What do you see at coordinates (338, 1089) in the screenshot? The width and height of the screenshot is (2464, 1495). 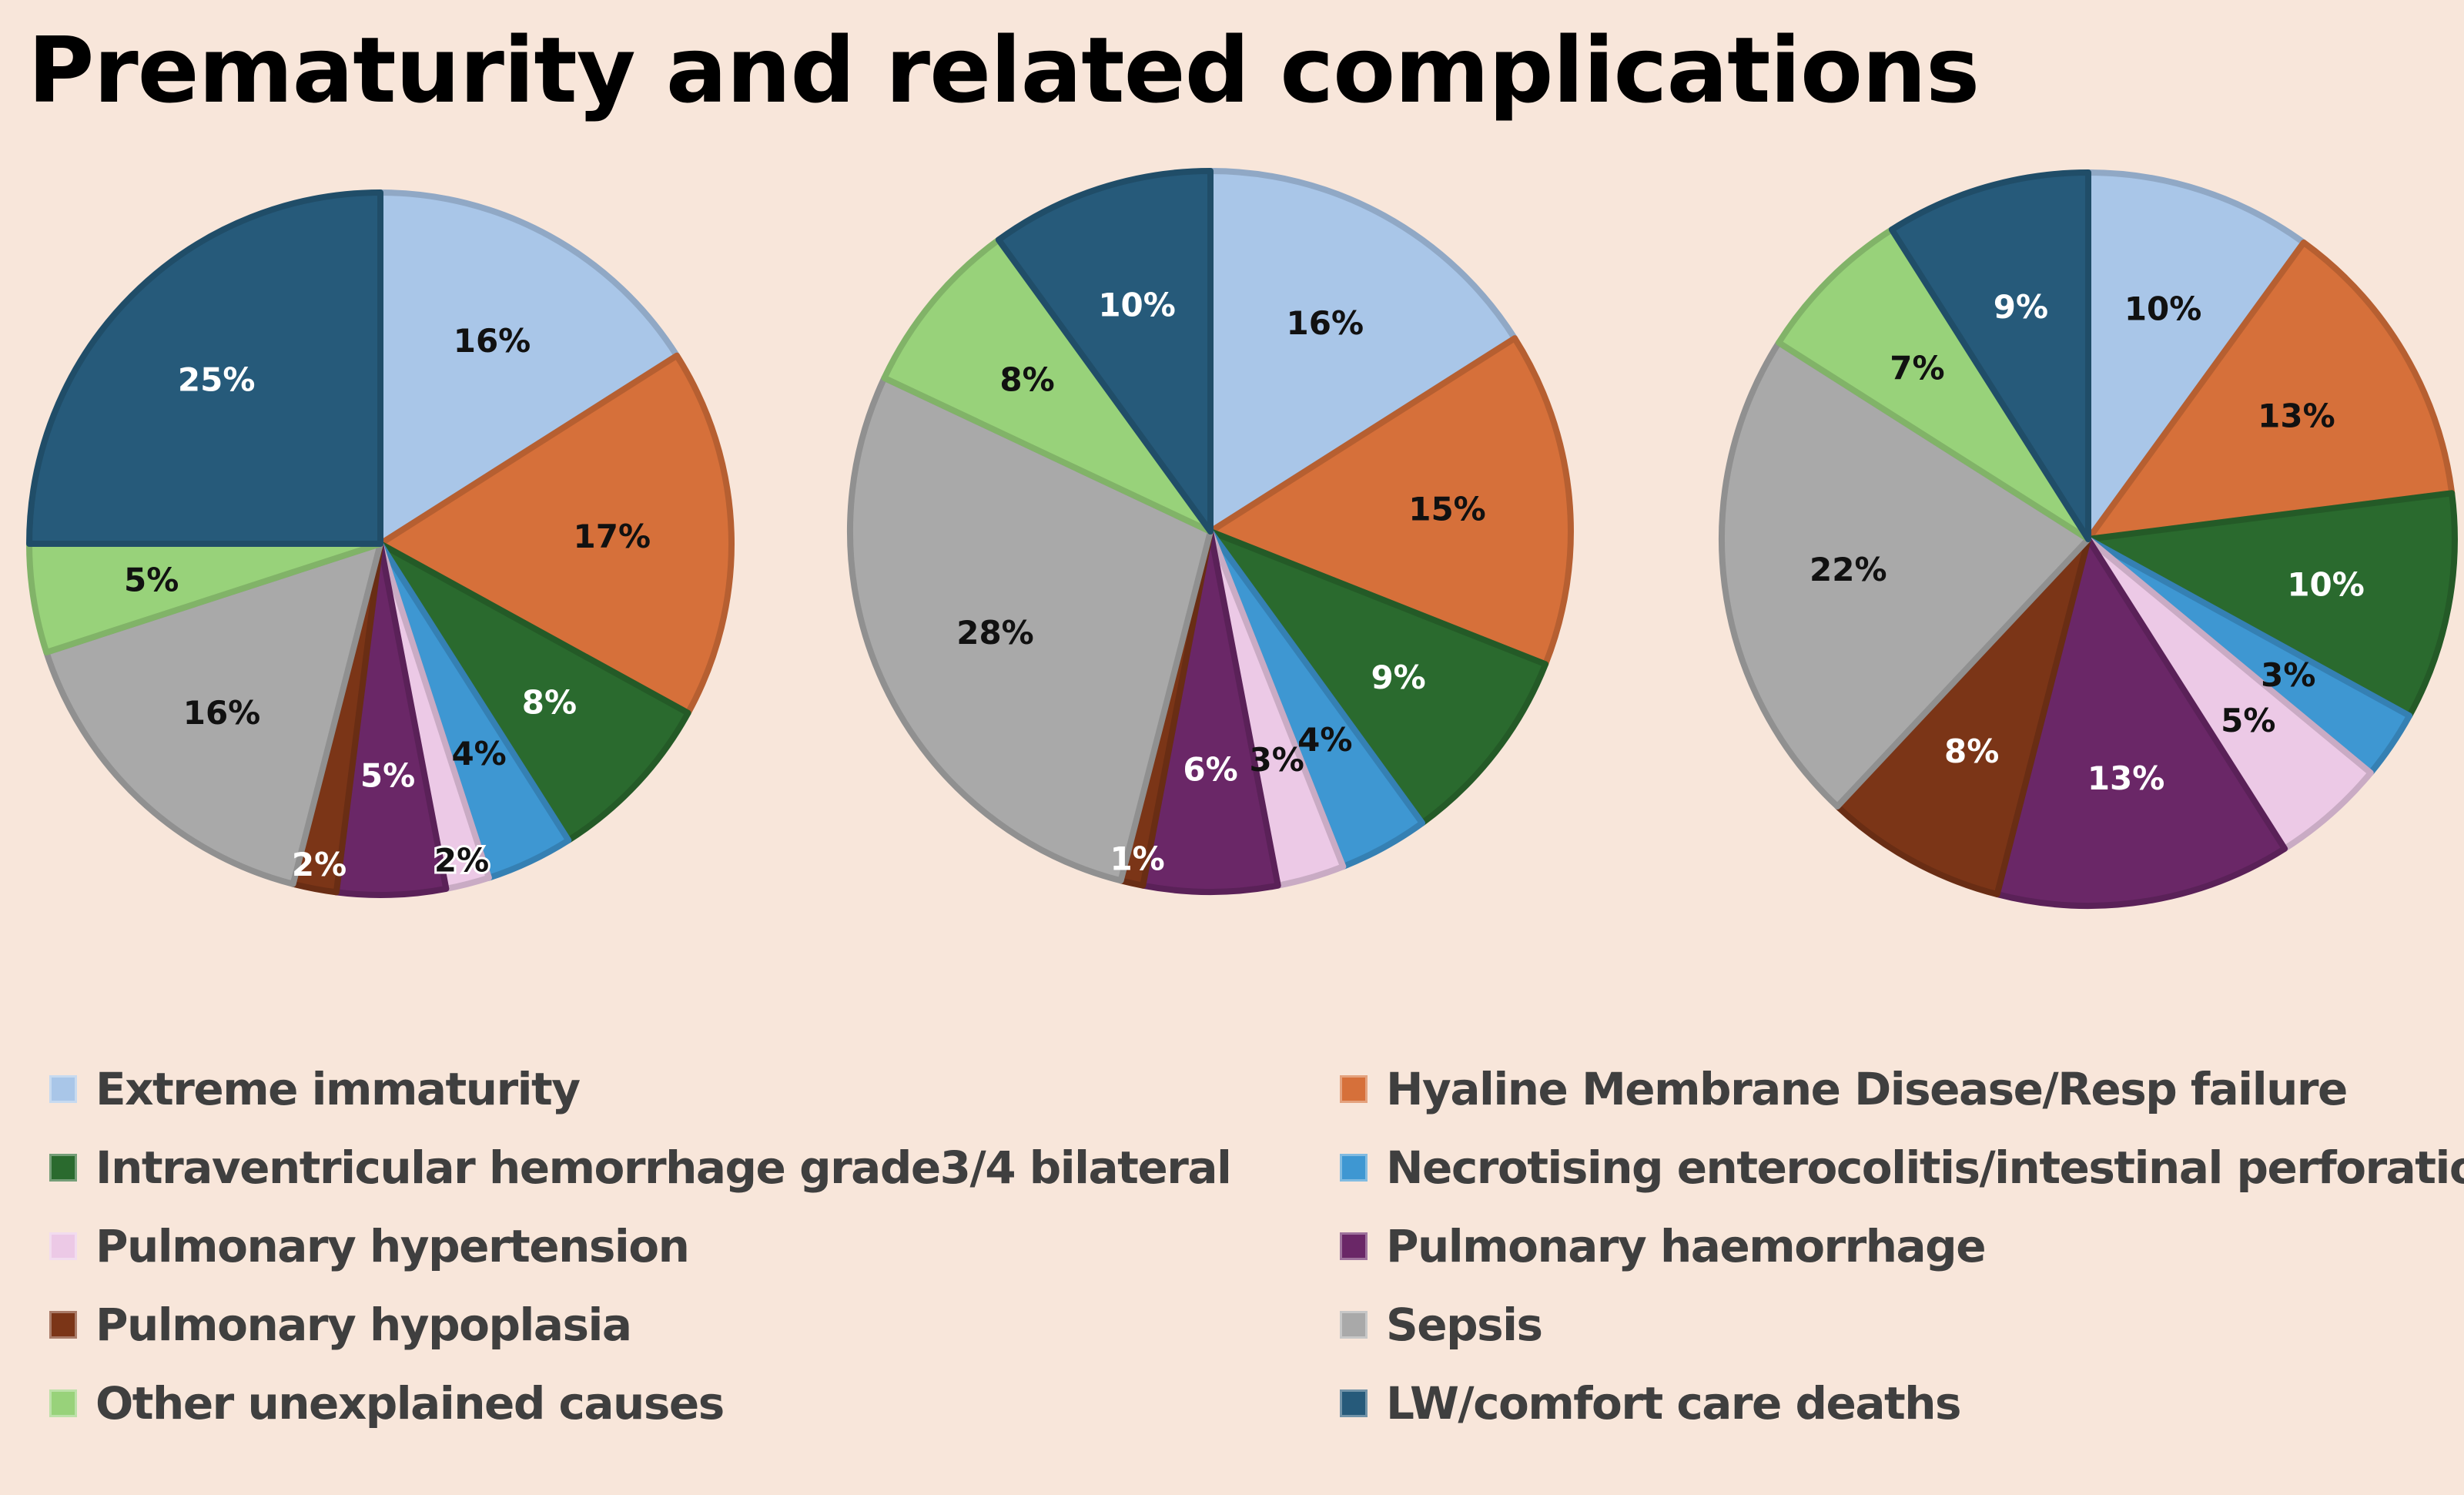 I see `legend-label: Extreme immaturity` at bounding box center [338, 1089].